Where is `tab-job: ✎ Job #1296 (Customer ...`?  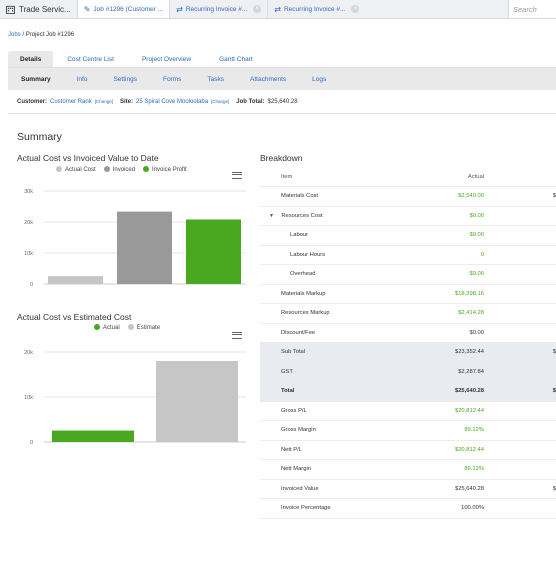 tab-job: ✎ Job #1296 (Customer ... is located at coordinates (123, 9).